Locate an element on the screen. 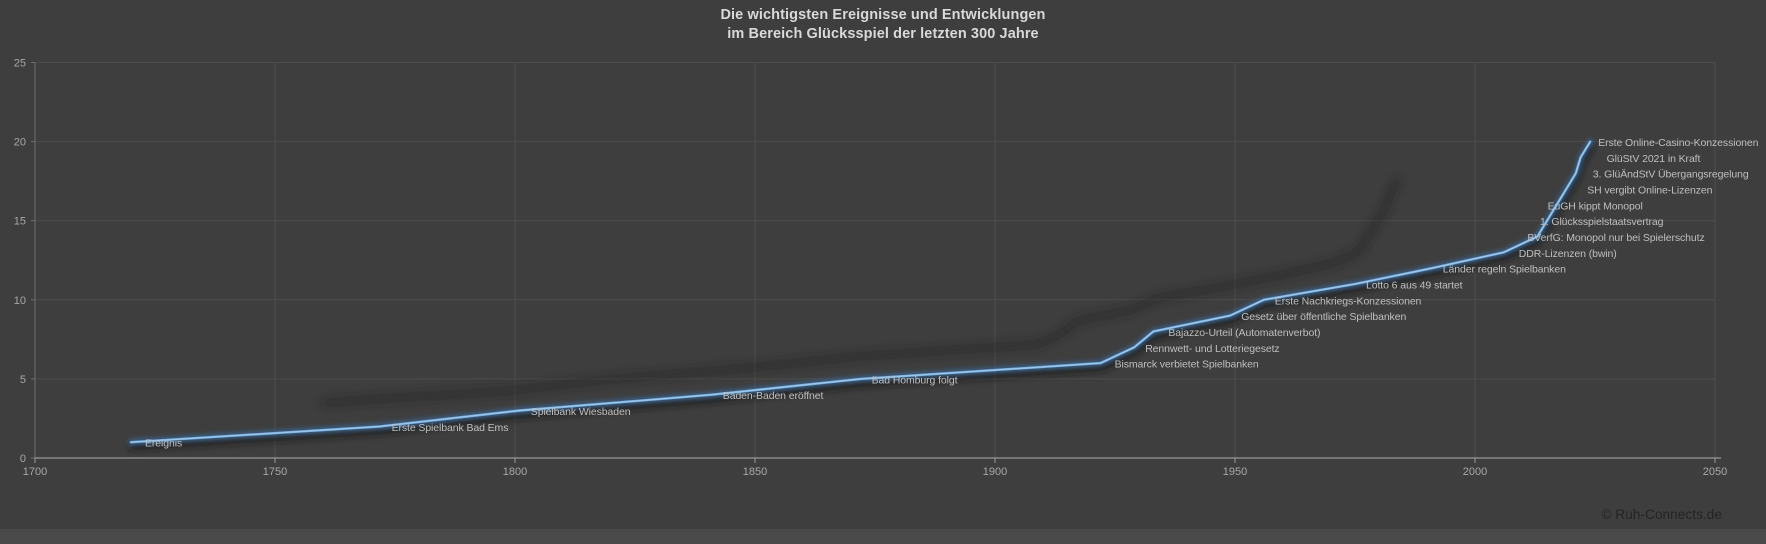  point-label: Bajazzo-Urteil (Automatenverbot) is located at coordinates (1244, 333).